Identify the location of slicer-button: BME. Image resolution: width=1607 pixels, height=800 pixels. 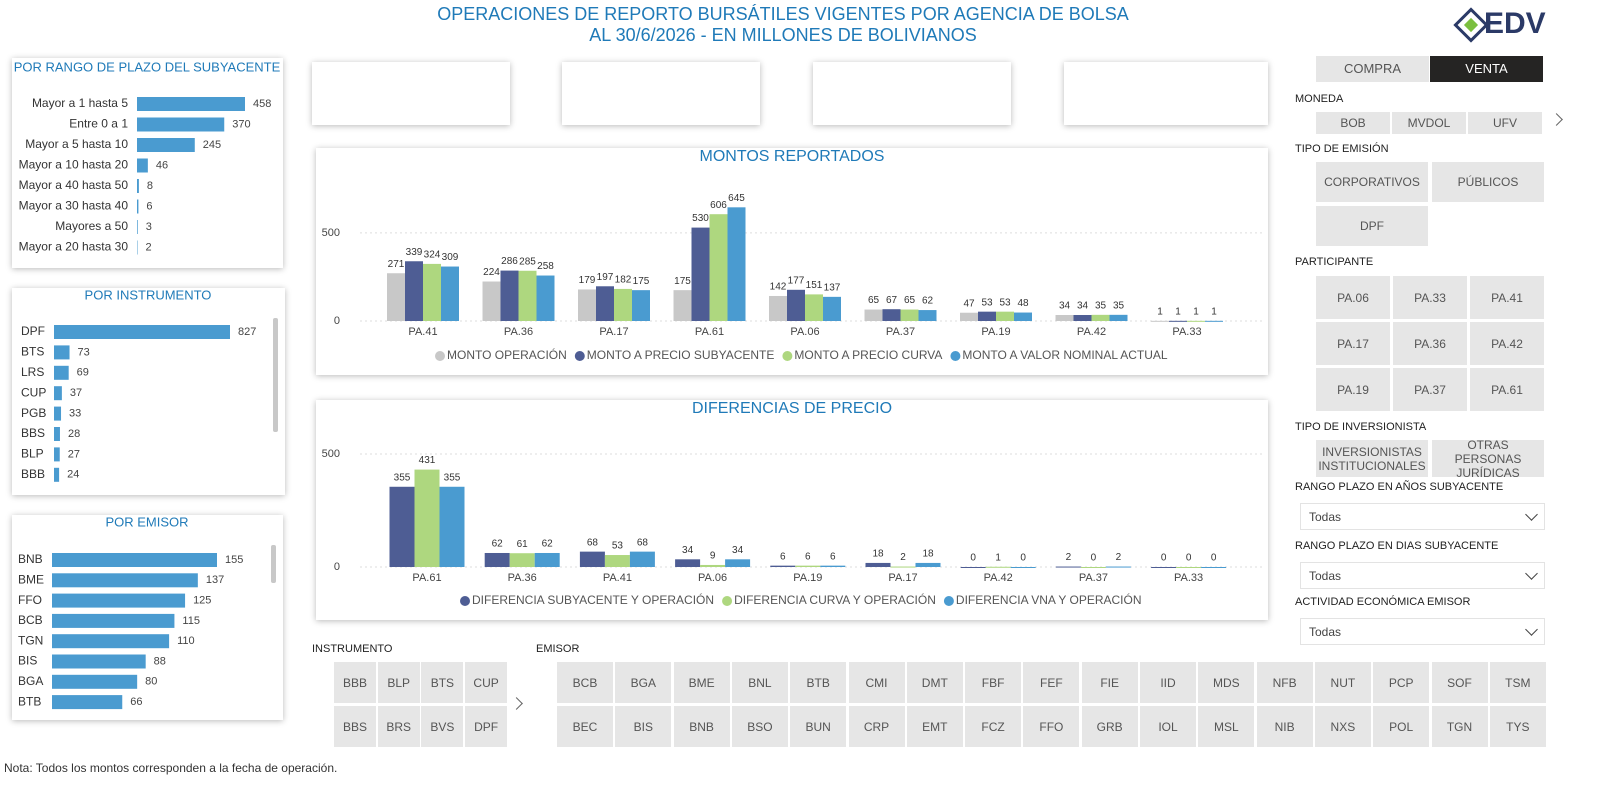
(701, 682).